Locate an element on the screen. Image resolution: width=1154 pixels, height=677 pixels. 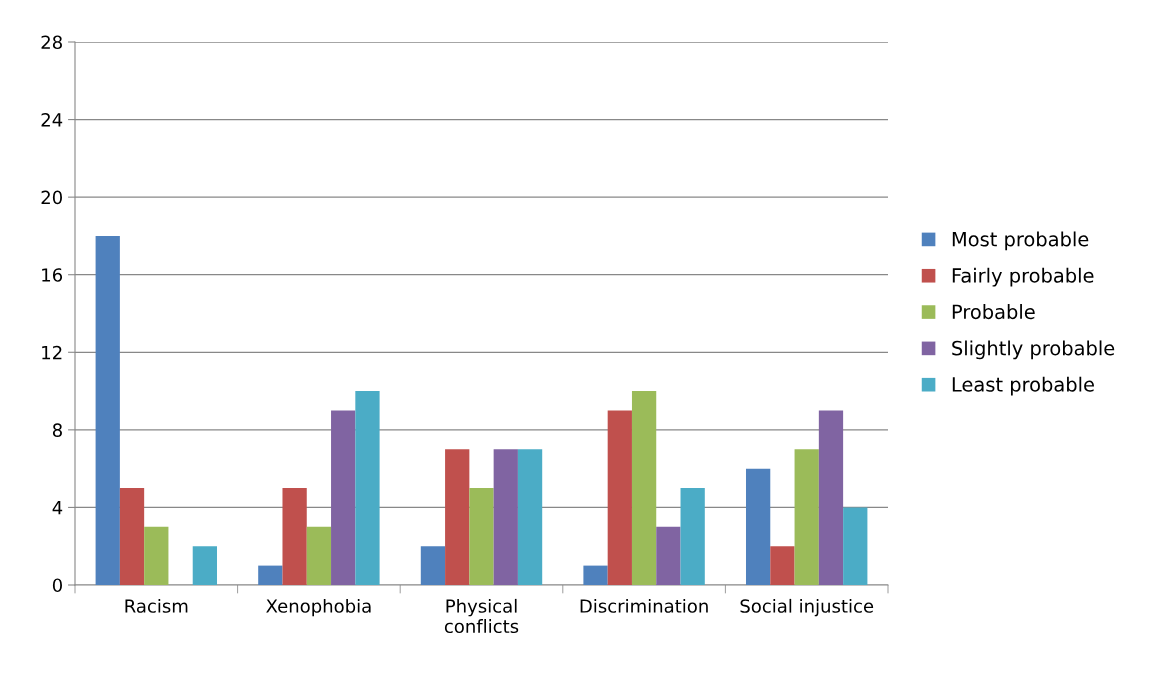
x-tick-label: Physical conflicts is located at coordinates (481, 616).